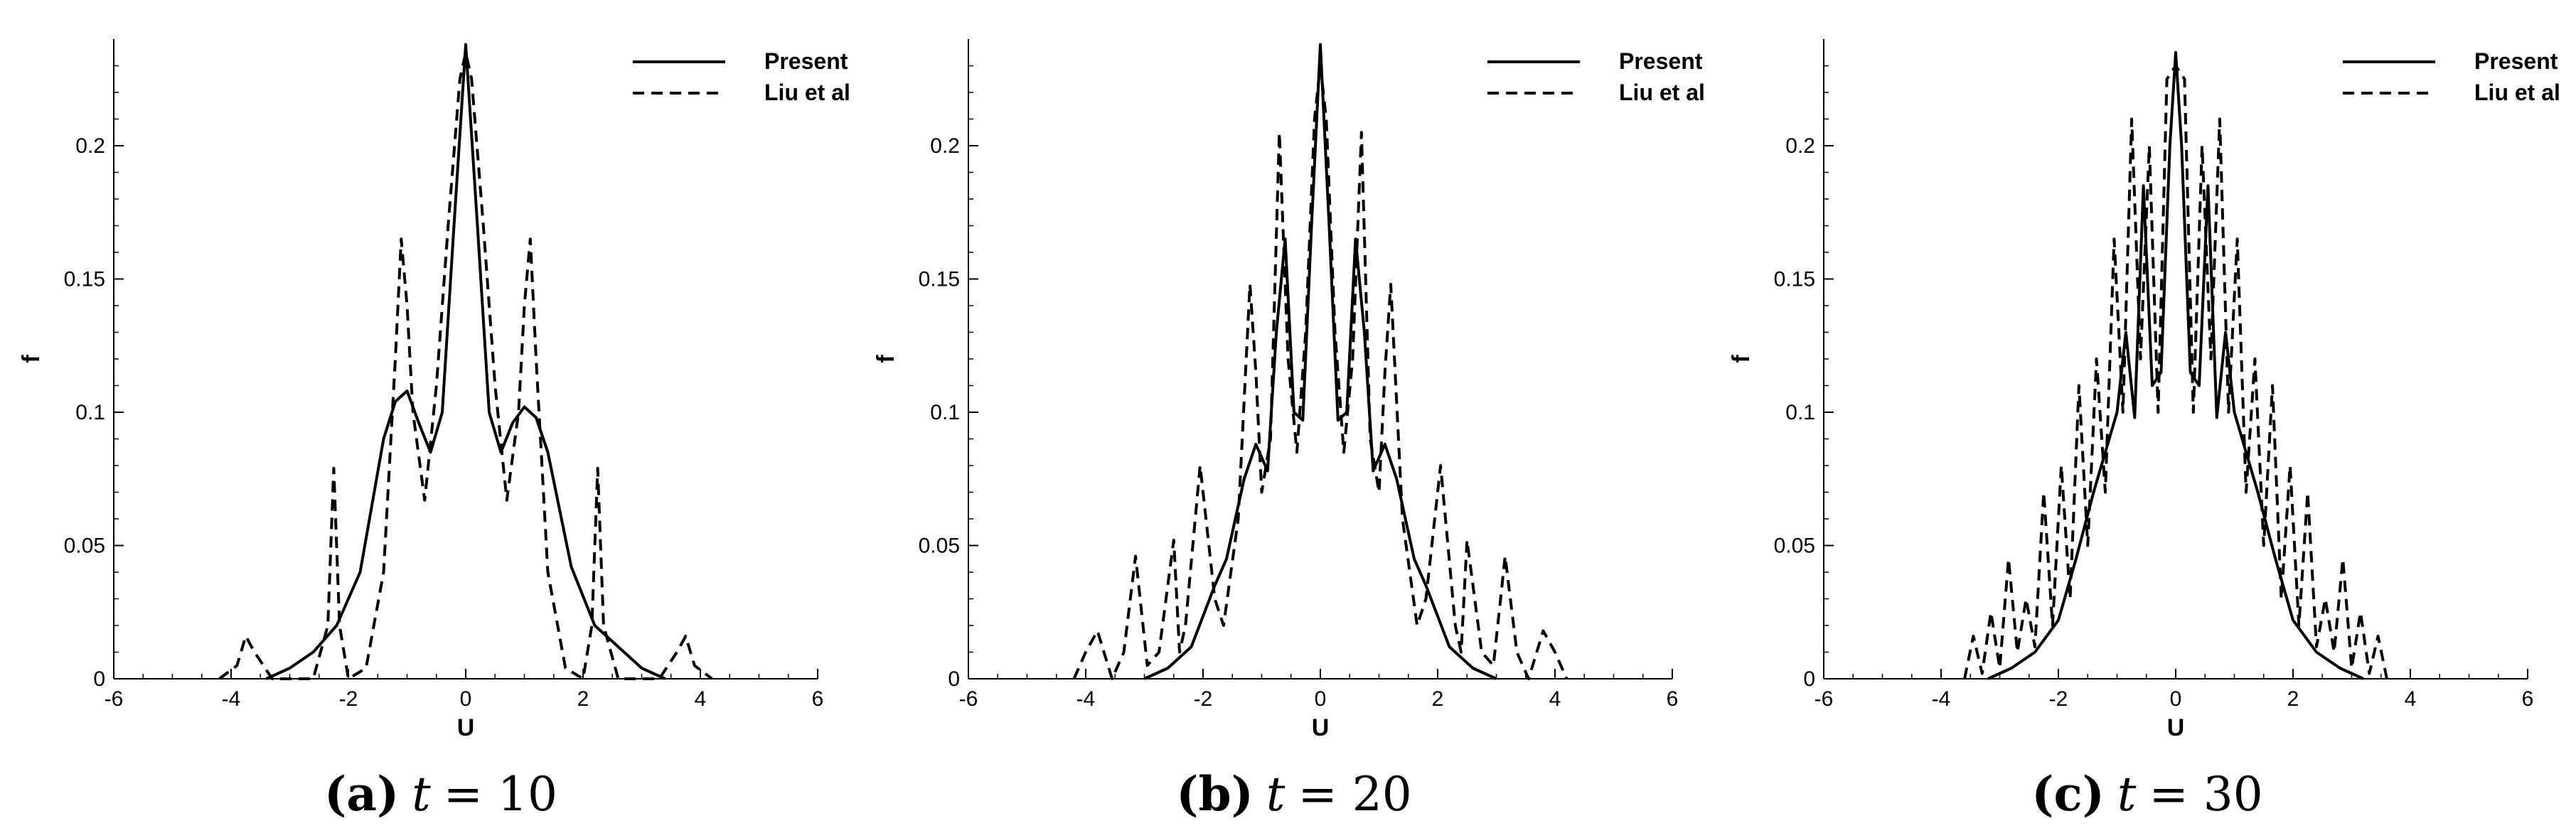  Describe the element at coordinates (2146, 794) in the screenshot. I see `panel-caption: (c) t = 30` at that location.